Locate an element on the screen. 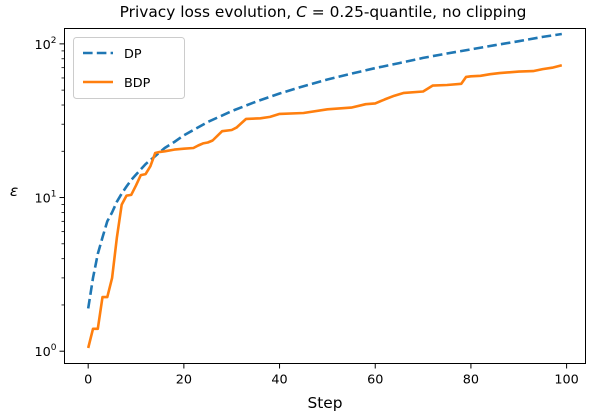 The height and width of the screenshot is (416, 598). y-tick-label: 10² is located at coordinates (45, 44).